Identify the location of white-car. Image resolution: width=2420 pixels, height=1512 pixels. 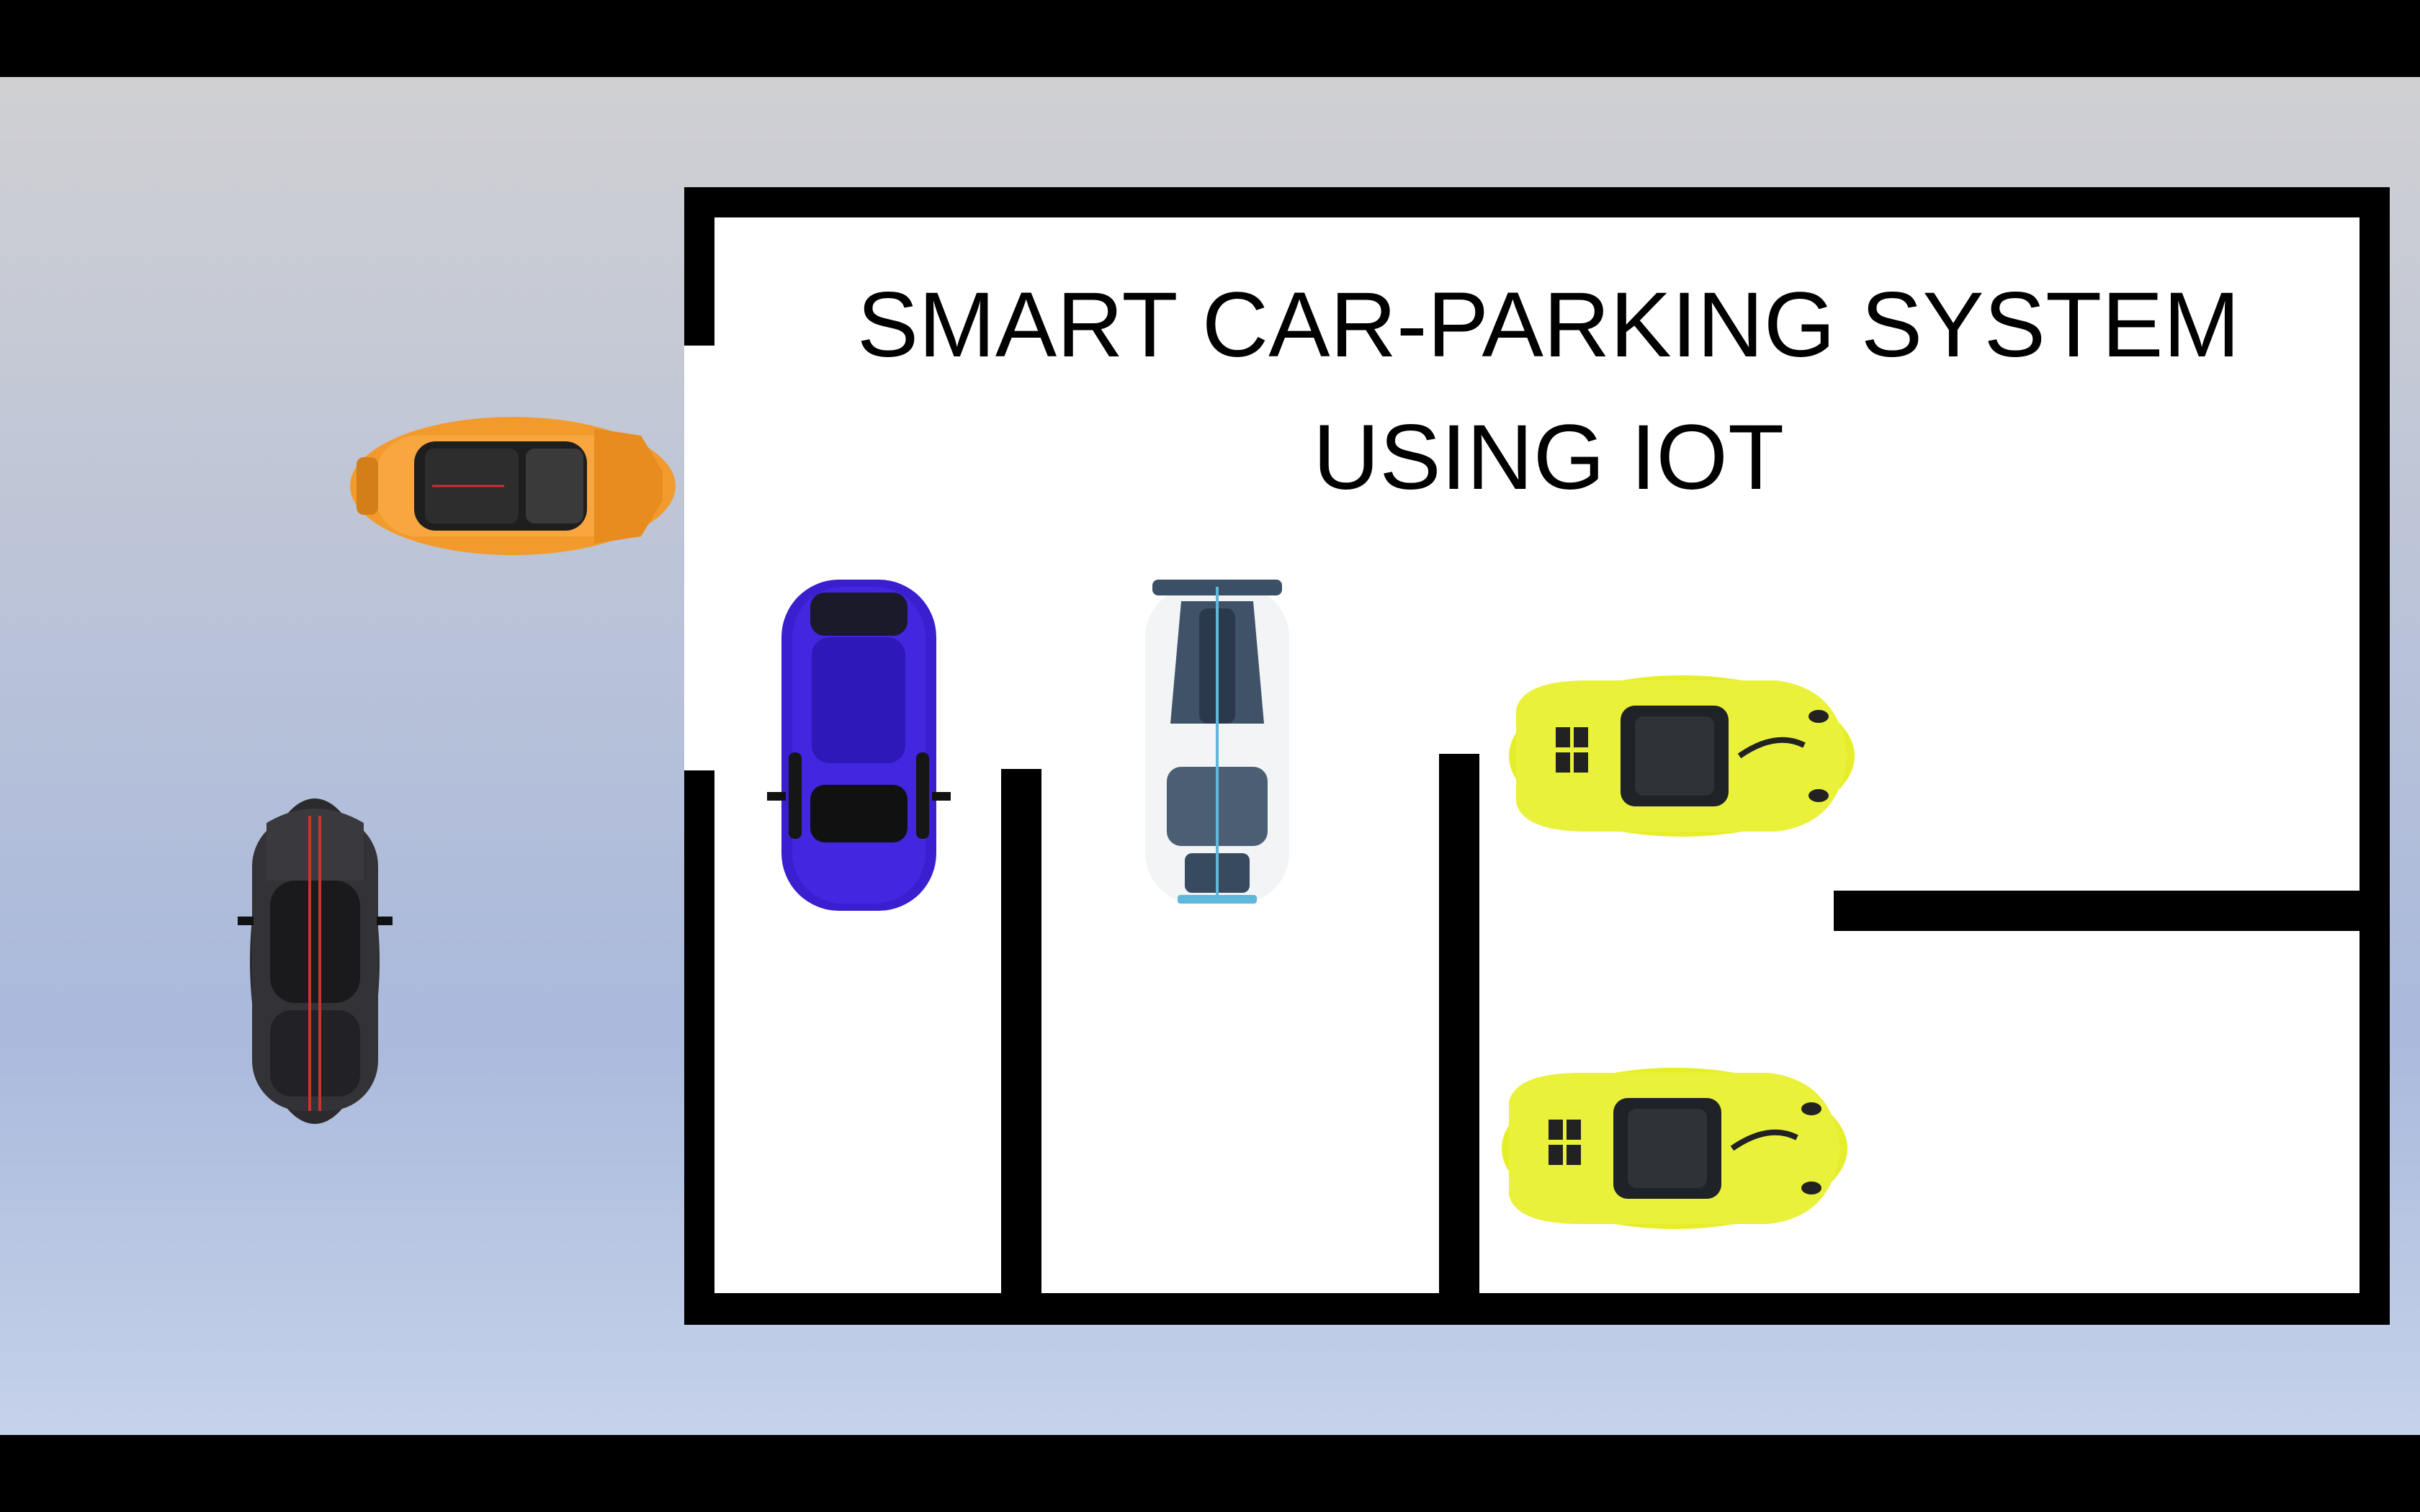
(1217, 742).